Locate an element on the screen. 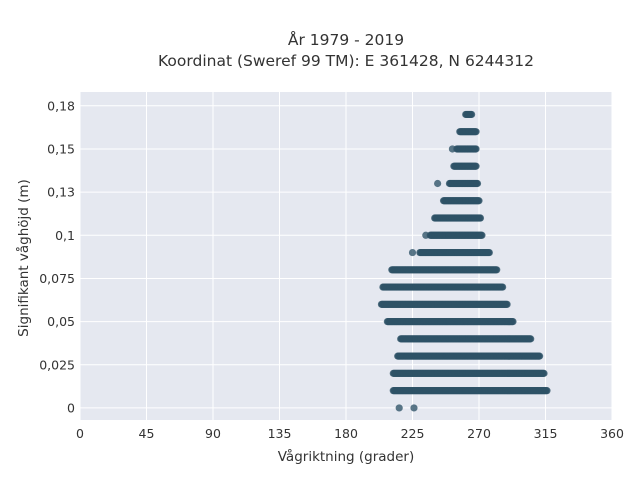 This screenshot has height=480, width=640. x-tick-label: 0 is located at coordinates (80, 433).